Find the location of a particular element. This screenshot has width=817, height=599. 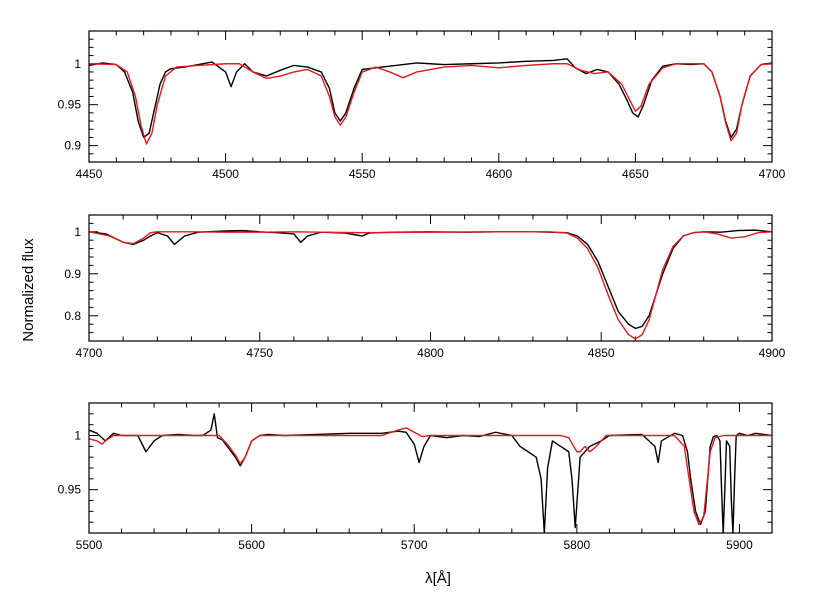

x-tick-label: 5500 is located at coordinates (89, 545).